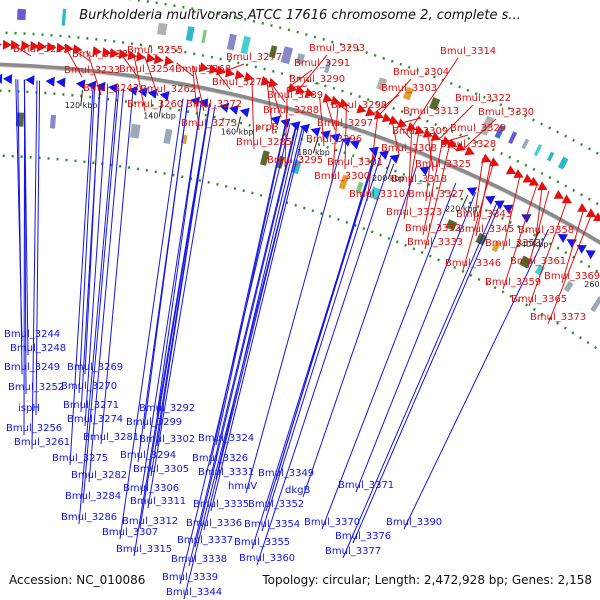  I want to click on forward-gene-label: Bmul_3322, so click(483, 98).